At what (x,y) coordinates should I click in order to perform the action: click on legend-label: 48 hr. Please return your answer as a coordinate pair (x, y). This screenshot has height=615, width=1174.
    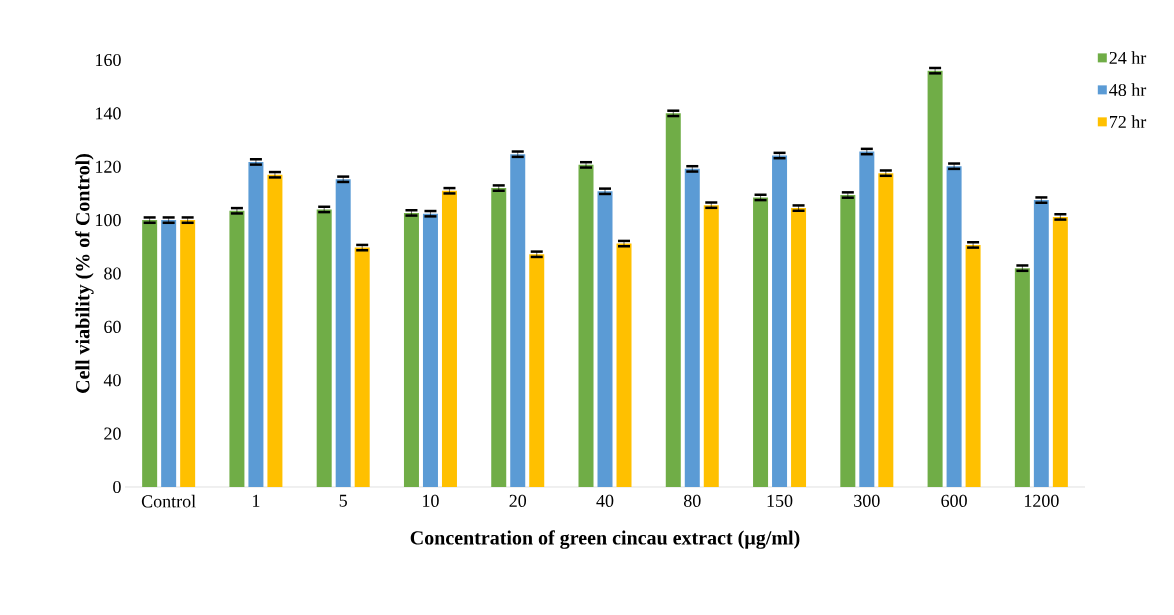
    Looking at the image, I should click on (1128, 90).